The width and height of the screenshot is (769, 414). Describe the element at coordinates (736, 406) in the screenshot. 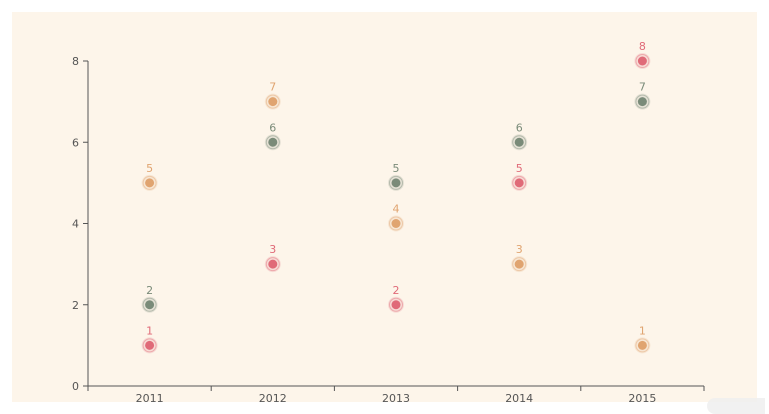

I see `scroll-handle` at that location.